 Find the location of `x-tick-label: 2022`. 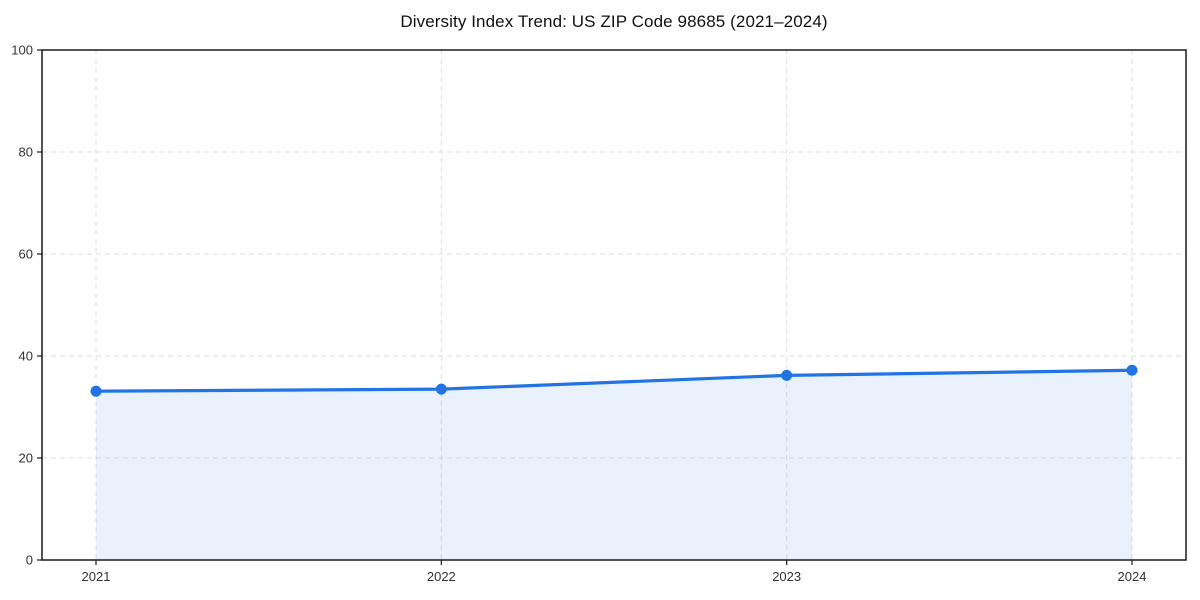

x-tick-label: 2022 is located at coordinates (441, 576).